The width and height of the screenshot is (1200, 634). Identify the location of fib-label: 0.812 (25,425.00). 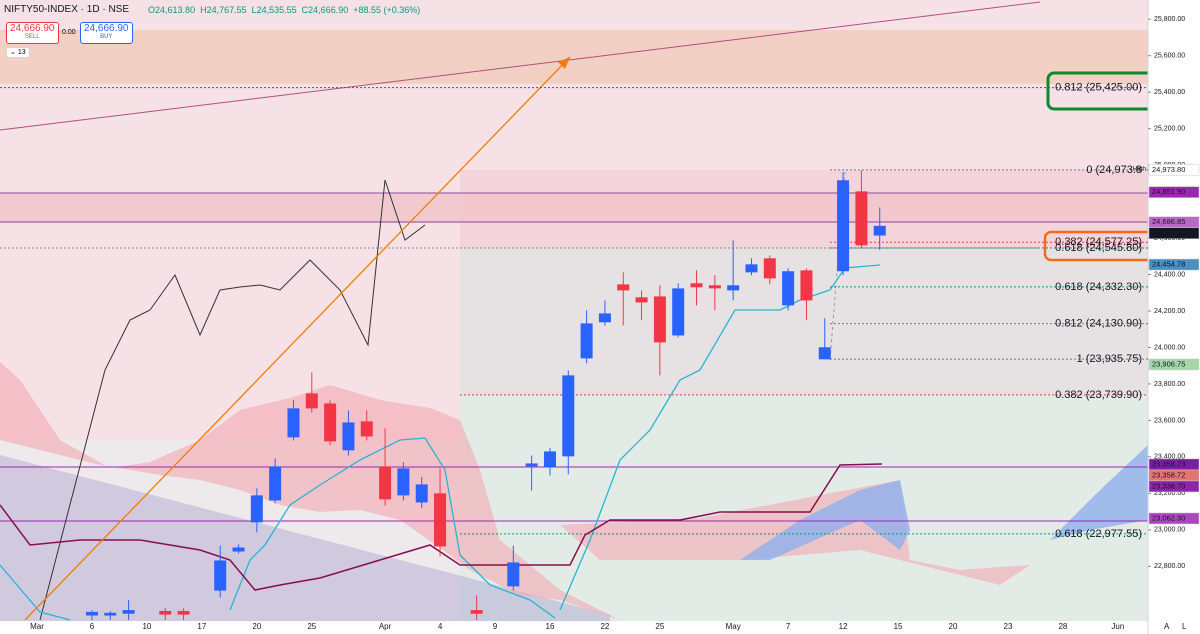
(1098, 88).